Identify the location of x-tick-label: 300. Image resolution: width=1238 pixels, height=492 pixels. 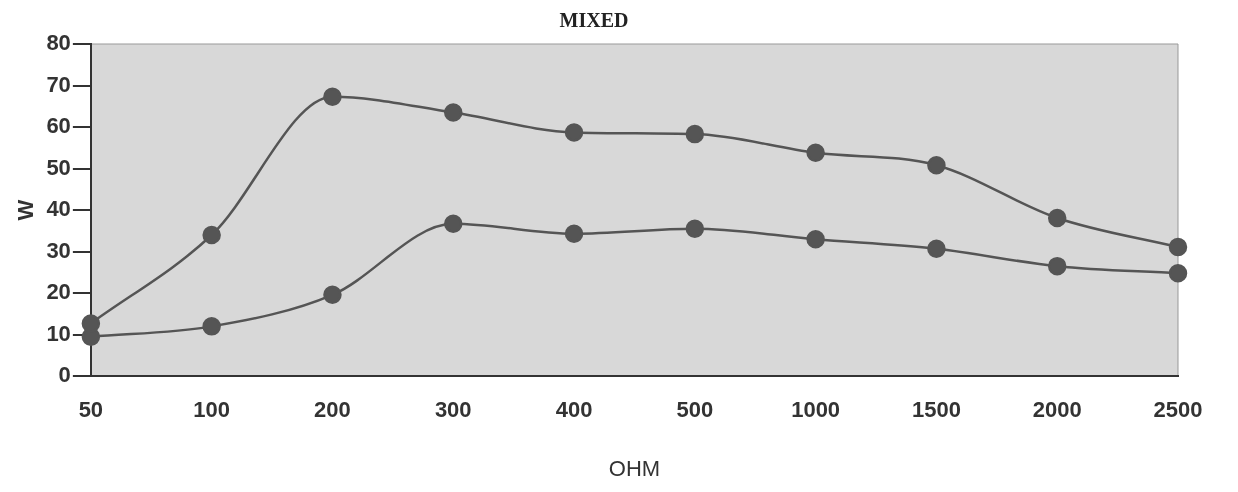
(453, 410).